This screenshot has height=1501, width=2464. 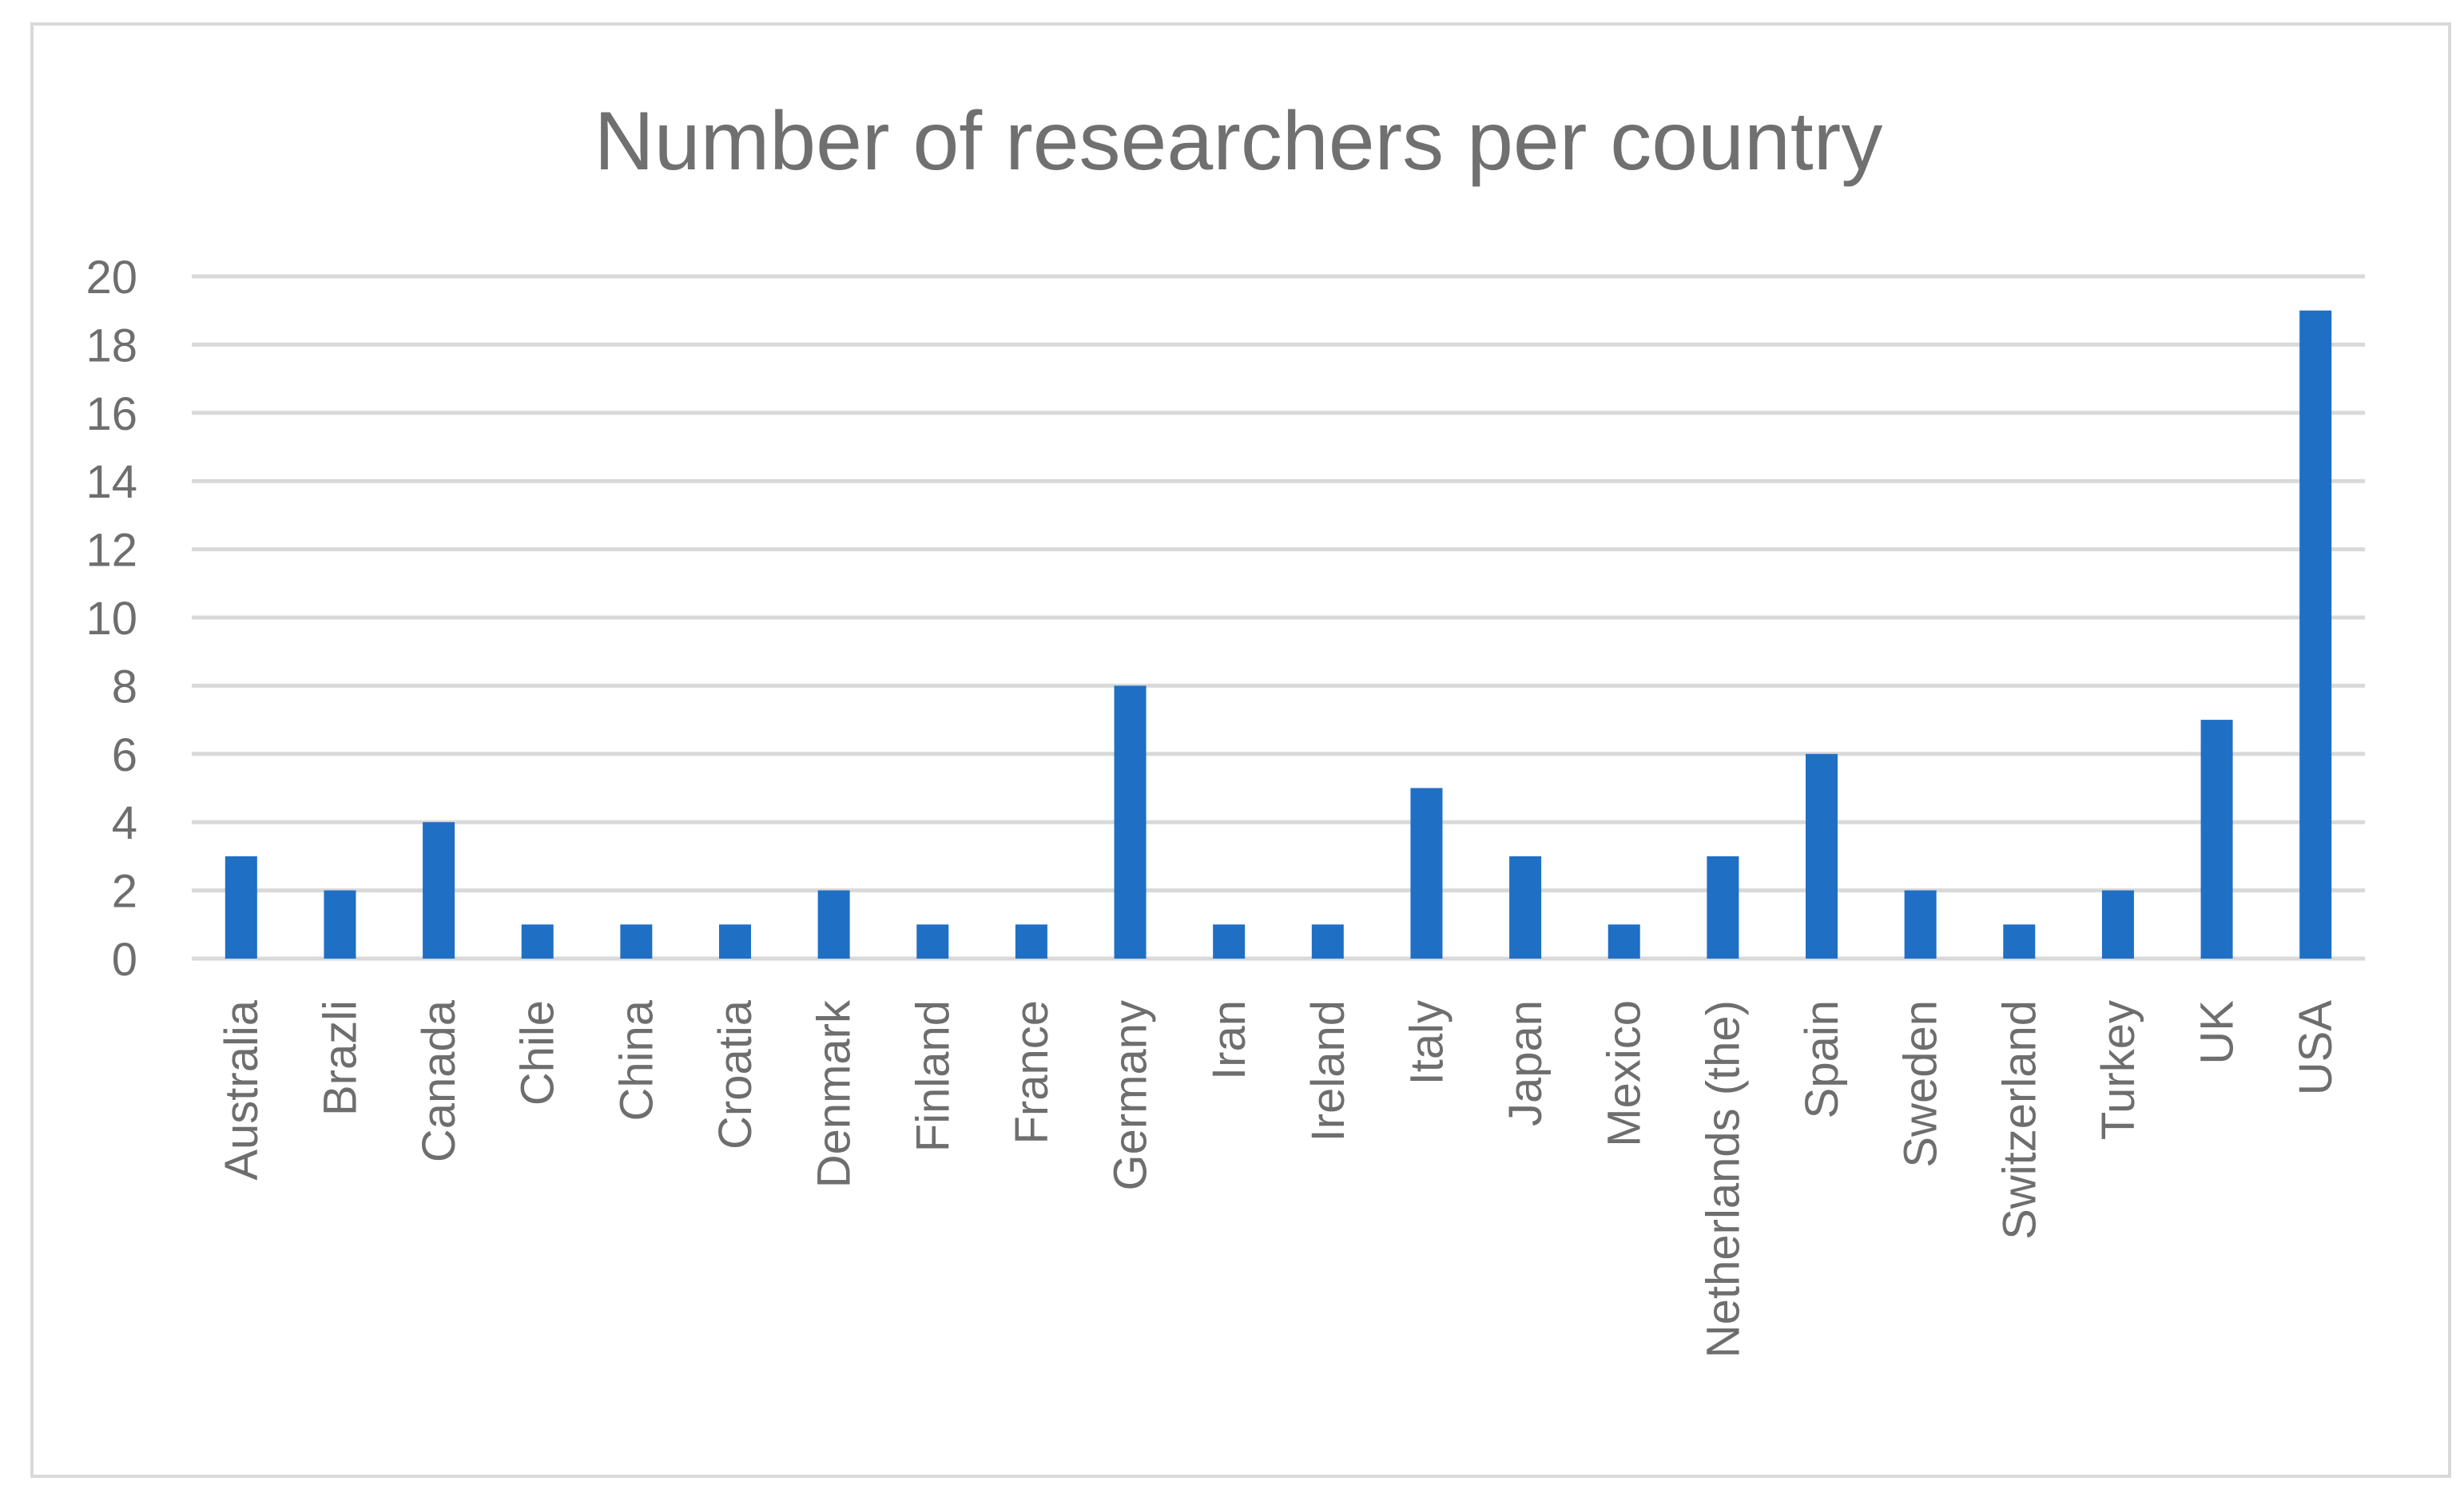 I want to click on x-category-label: Switzerland, so click(x=2019, y=1120).